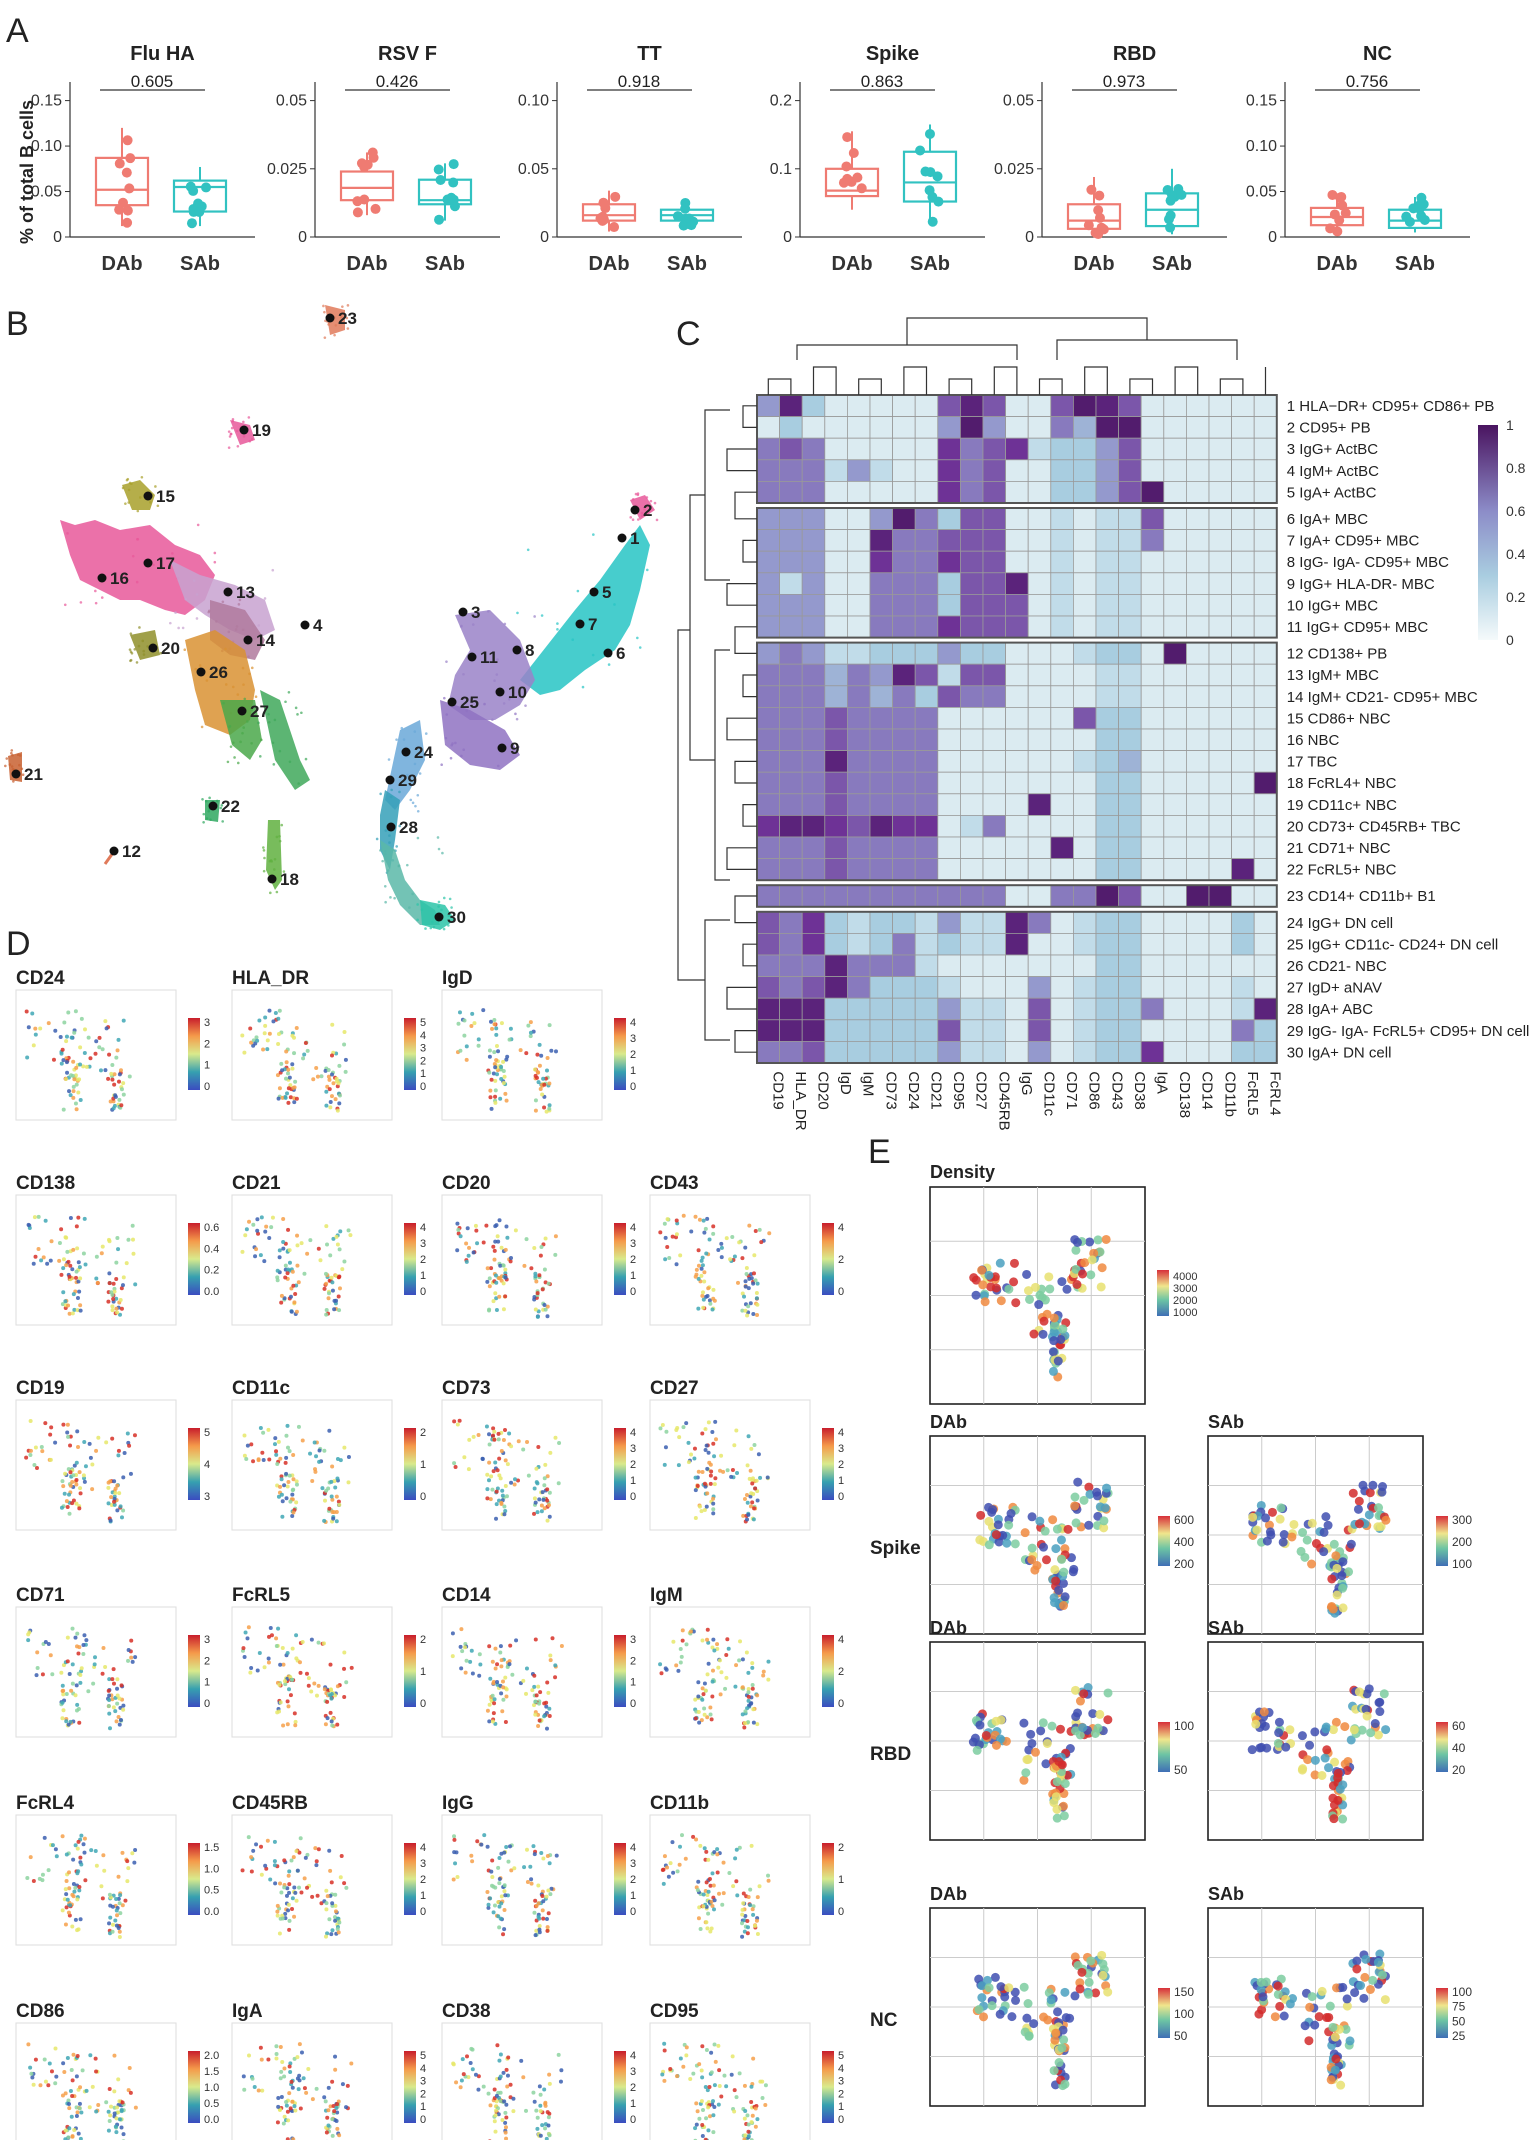  Describe the element at coordinates (207, 1023) in the screenshot. I see `marker-legend-tick: 3` at that location.